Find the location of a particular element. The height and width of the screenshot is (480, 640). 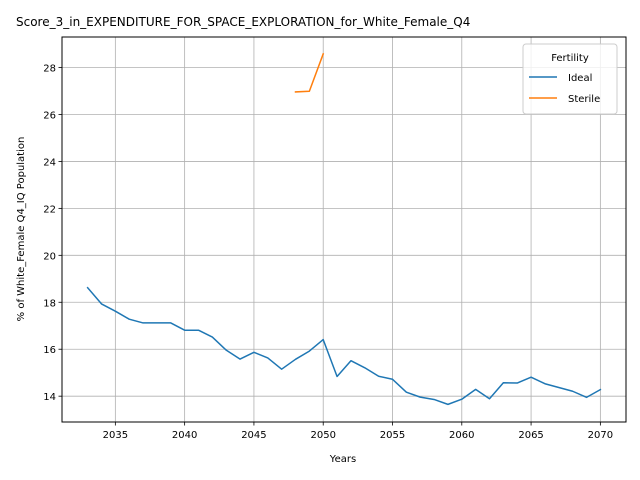

legend: Fertility Ideal Sterile is located at coordinates (570, 79).